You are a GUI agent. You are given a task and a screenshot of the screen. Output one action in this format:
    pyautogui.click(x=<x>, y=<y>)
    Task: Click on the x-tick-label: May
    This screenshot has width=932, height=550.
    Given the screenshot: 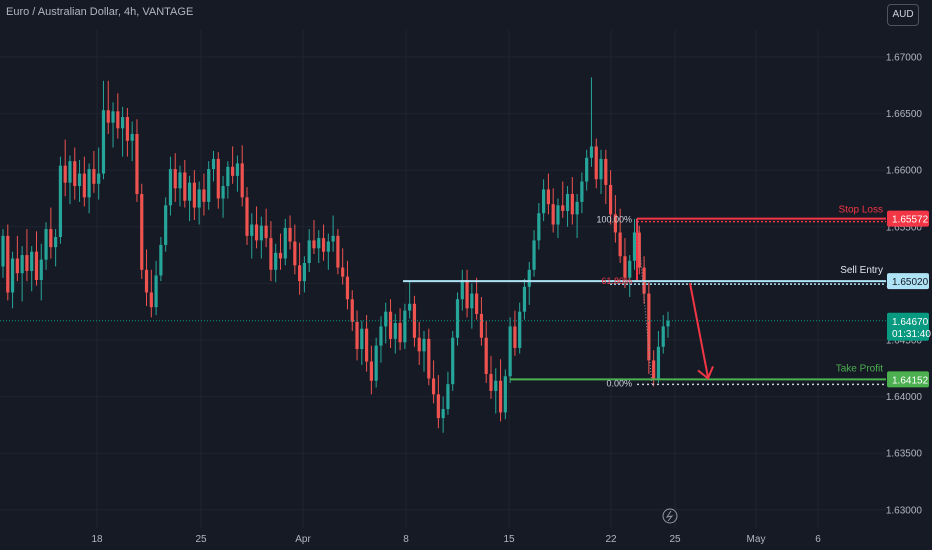 What is the action you would take?
    pyautogui.click(x=756, y=539)
    